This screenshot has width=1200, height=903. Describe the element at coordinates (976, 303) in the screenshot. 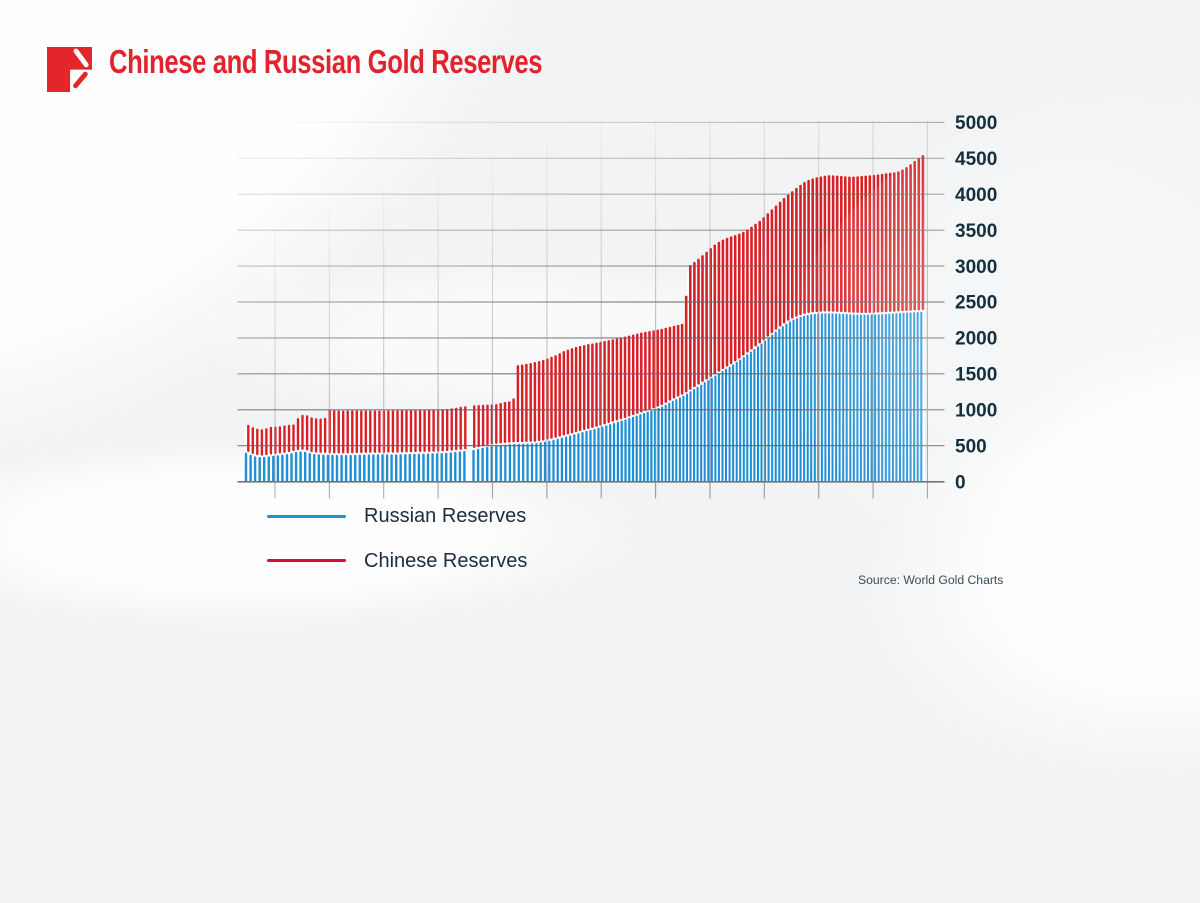

I see `svg-text: 2500` at that location.